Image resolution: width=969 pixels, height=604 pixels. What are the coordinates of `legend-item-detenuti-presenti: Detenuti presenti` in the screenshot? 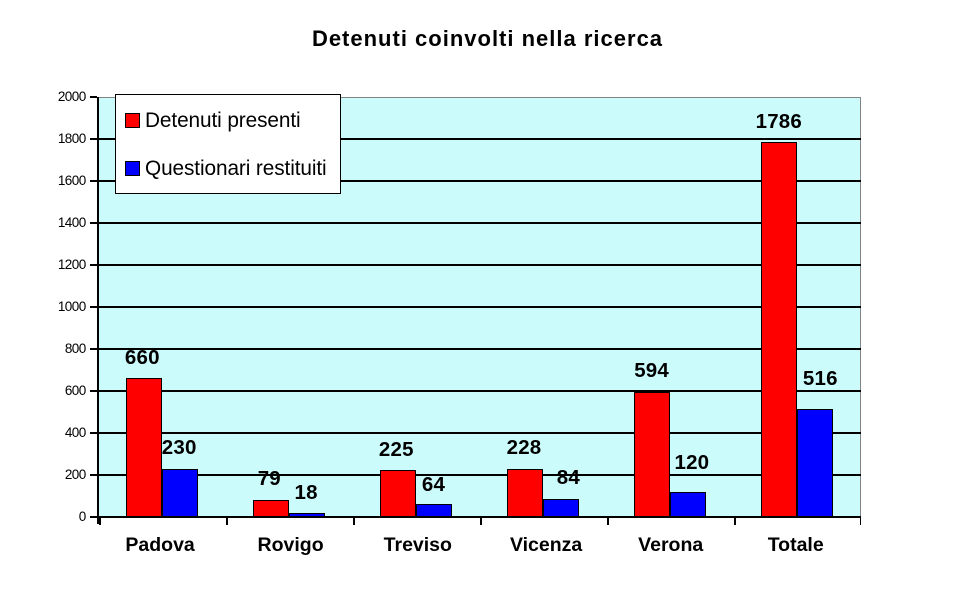 It's located at (228, 120).